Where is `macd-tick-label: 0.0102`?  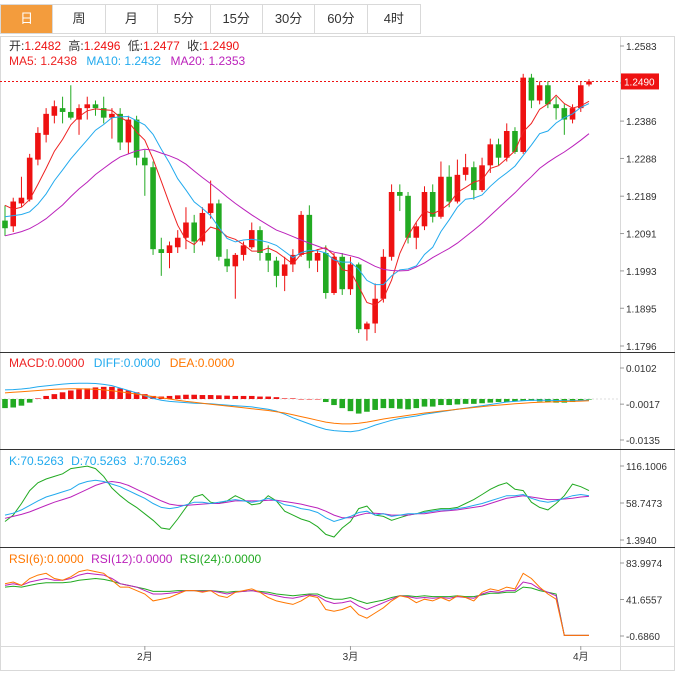
macd-tick-label: 0.0102 is located at coordinates (641, 369).